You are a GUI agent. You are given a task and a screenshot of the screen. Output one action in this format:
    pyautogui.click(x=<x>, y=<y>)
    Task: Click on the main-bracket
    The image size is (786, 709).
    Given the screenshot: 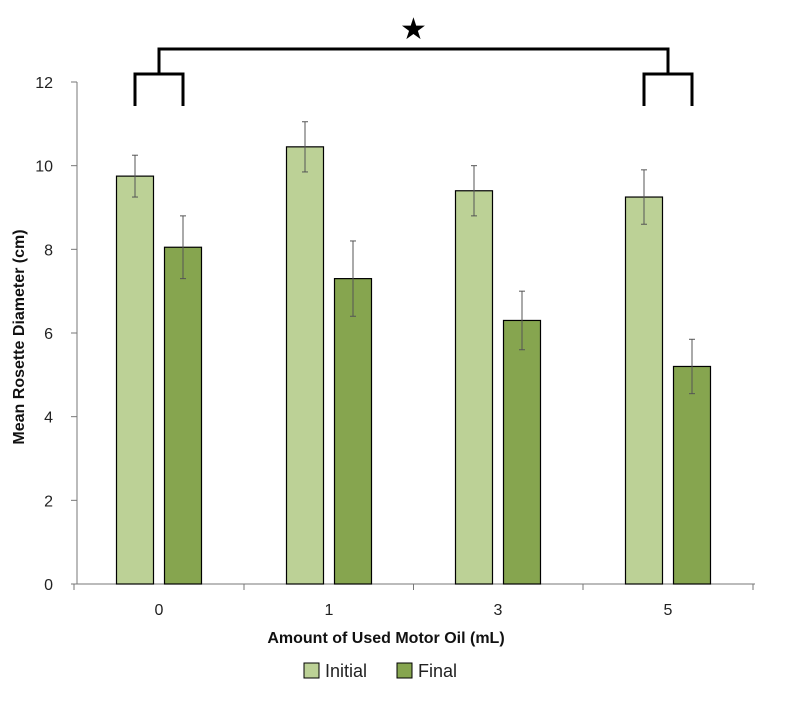 What is the action you would take?
    pyautogui.click(x=413, y=60)
    